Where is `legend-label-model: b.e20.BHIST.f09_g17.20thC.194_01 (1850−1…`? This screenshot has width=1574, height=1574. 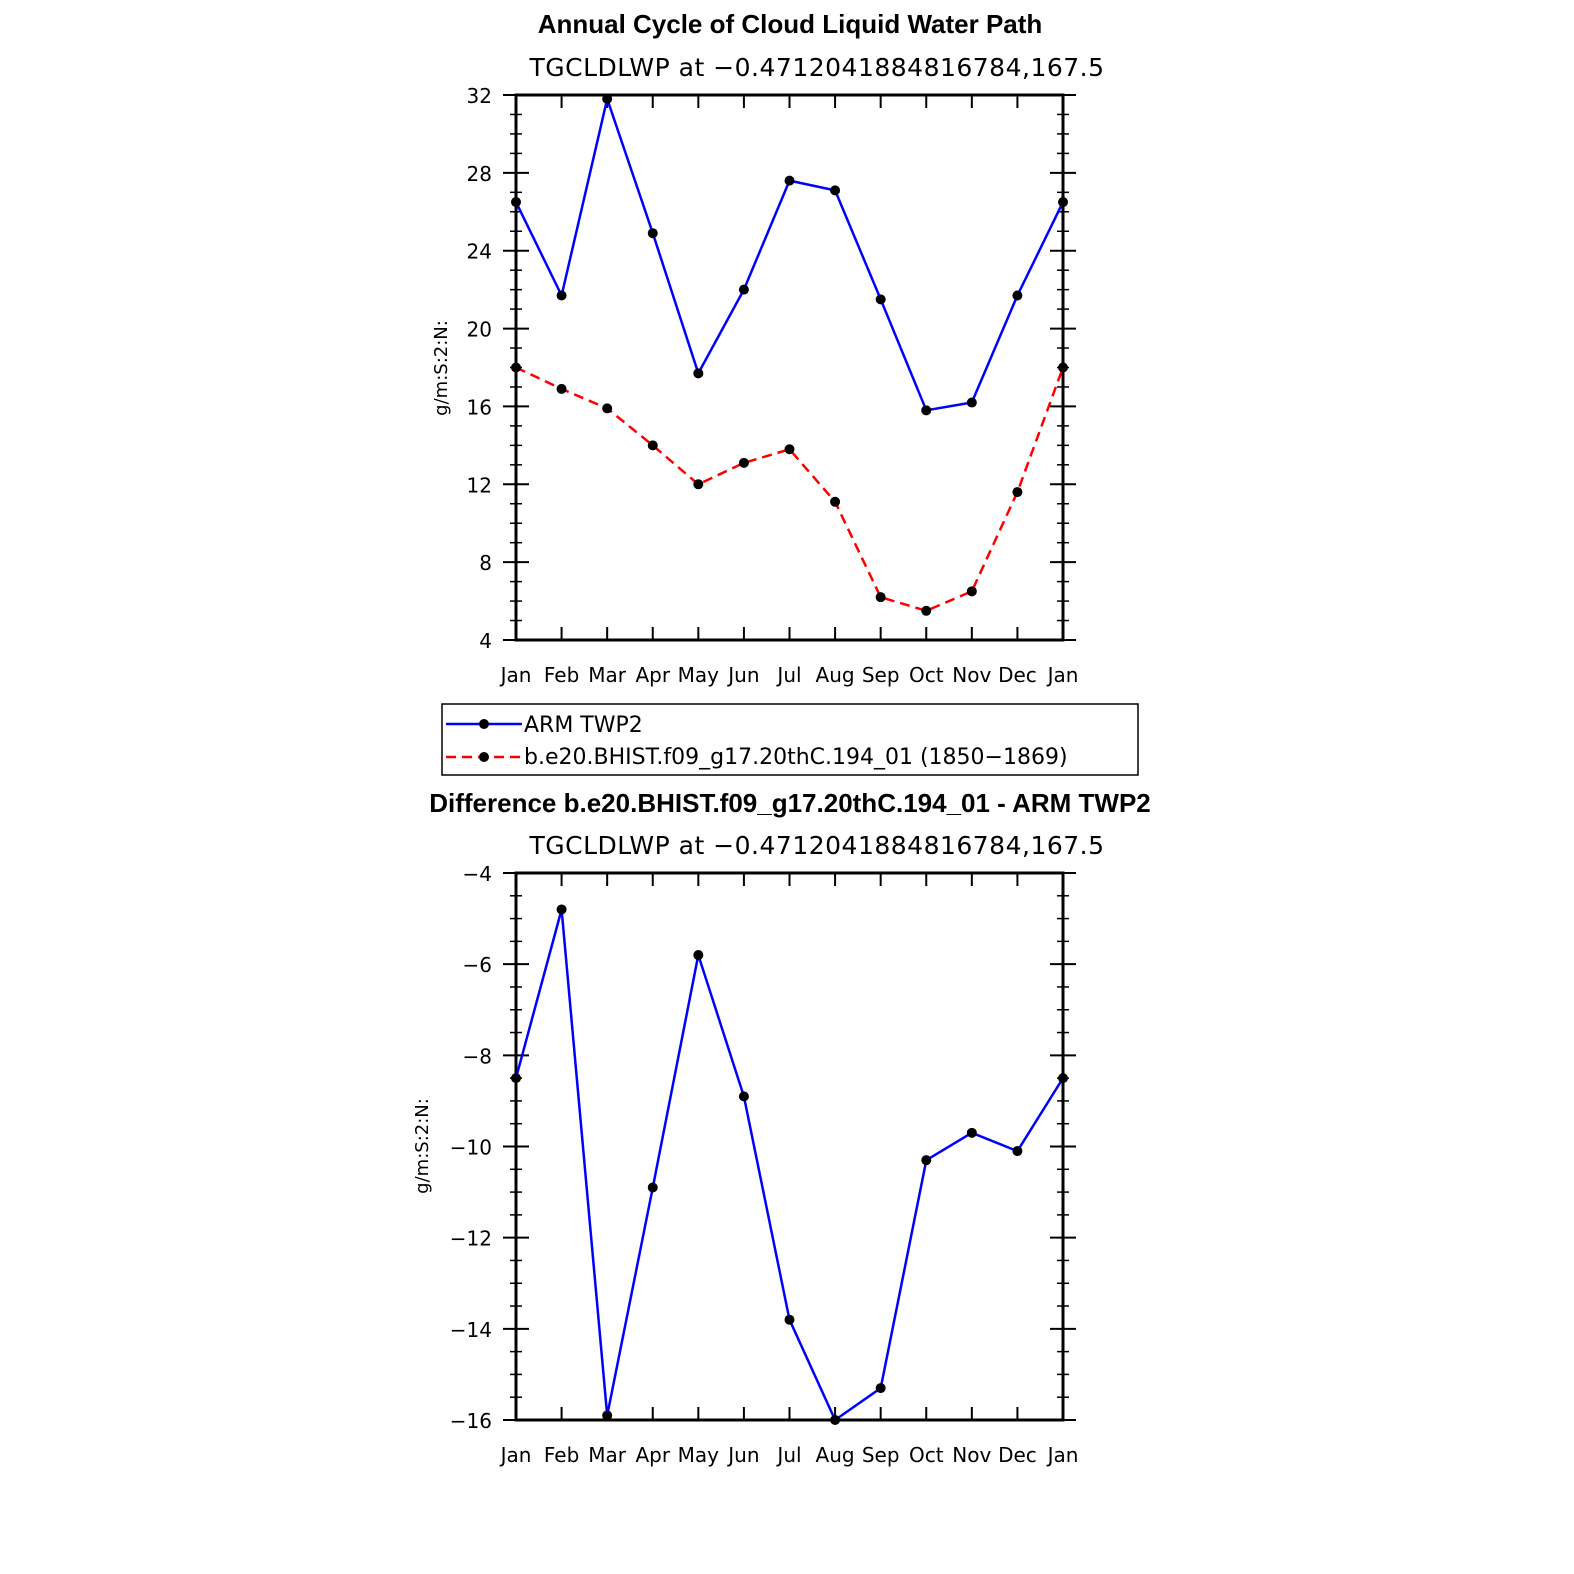
legend-label-model: b.e20.BHIST.f09_g17.20thC.194_01 (1850−1… is located at coordinates (796, 757).